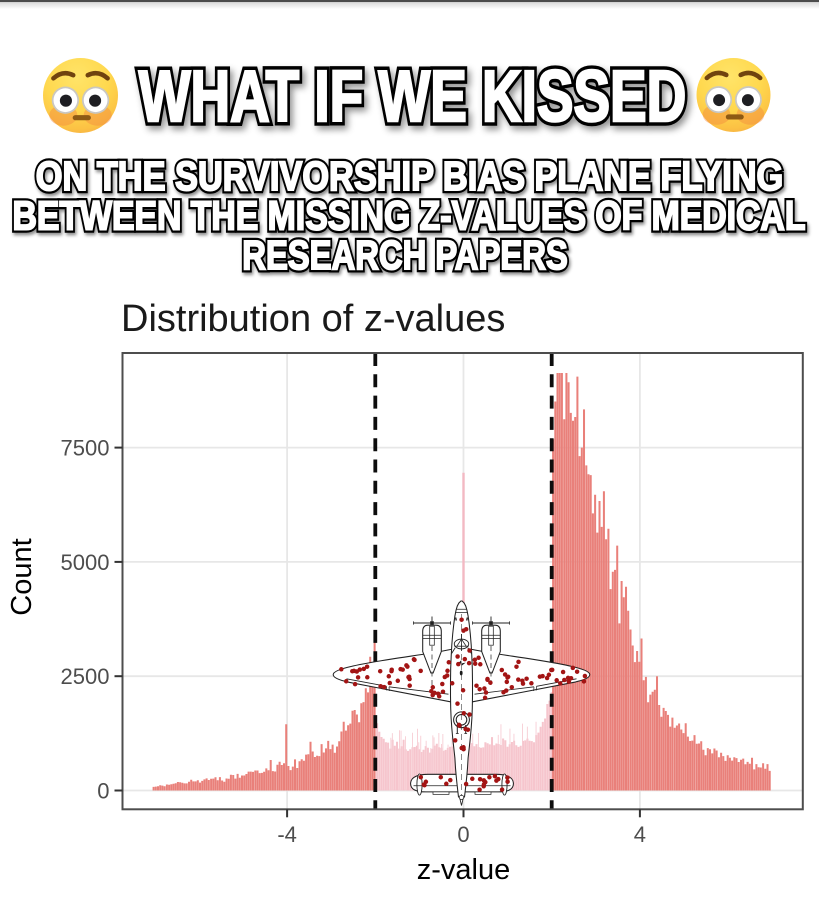  What do you see at coordinates (85, 676) in the screenshot?
I see `svg-text: 2500` at bounding box center [85, 676].